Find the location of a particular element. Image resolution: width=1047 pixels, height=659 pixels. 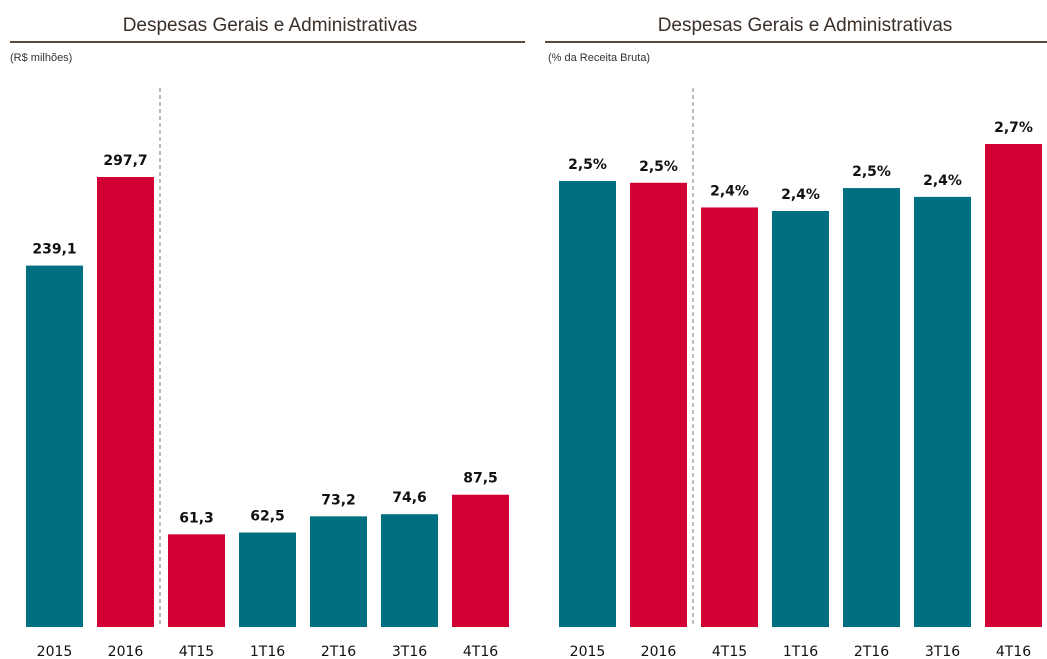

data-label: 239,1 is located at coordinates (54, 250).